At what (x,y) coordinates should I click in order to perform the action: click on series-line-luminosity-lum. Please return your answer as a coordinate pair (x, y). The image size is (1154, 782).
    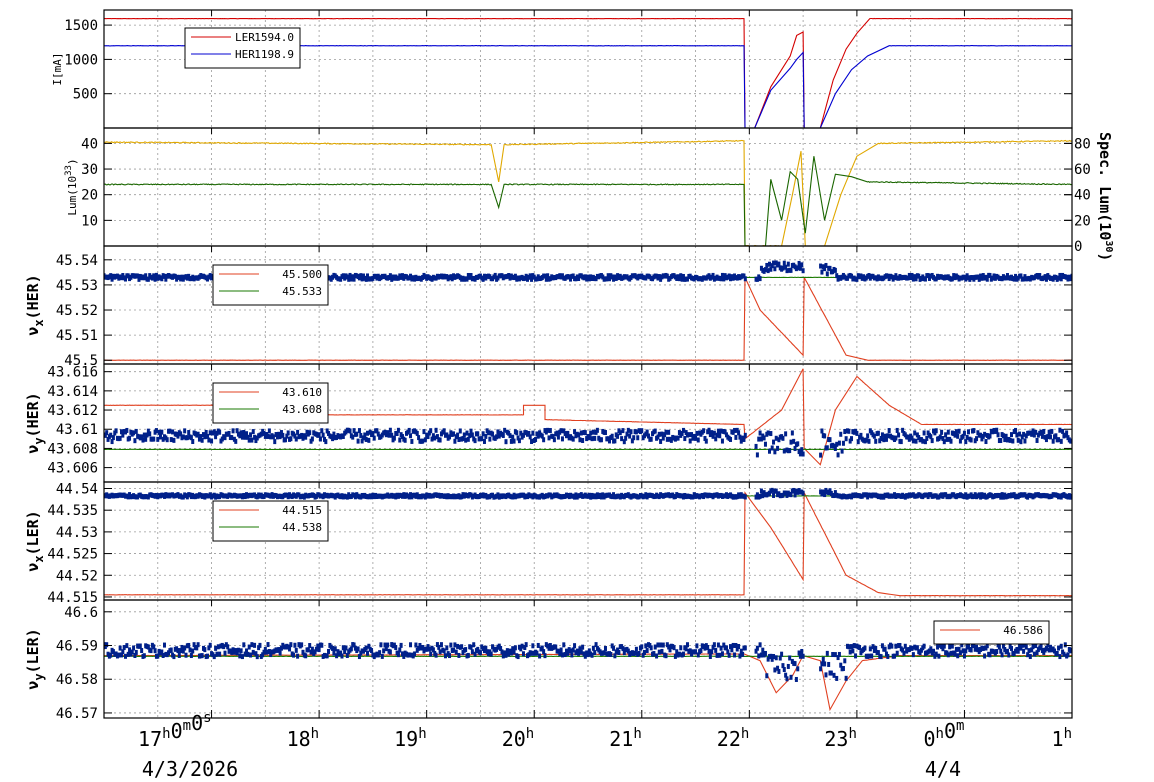
    Looking at the image, I should click on (588, 192).